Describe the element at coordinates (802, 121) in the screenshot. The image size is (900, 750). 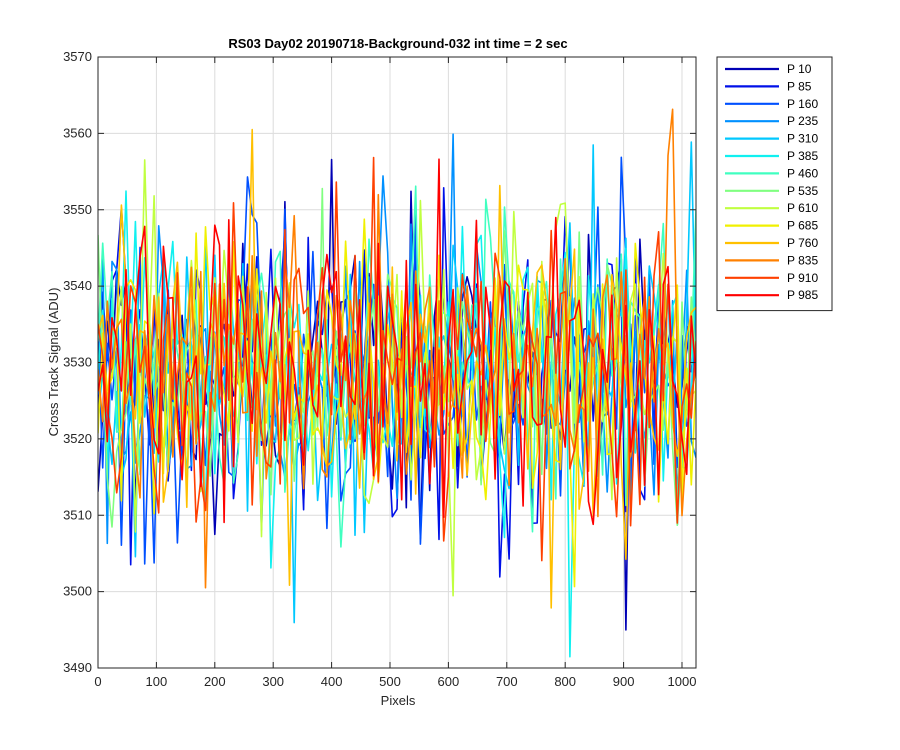
I see `legend-label: P 235` at that location.